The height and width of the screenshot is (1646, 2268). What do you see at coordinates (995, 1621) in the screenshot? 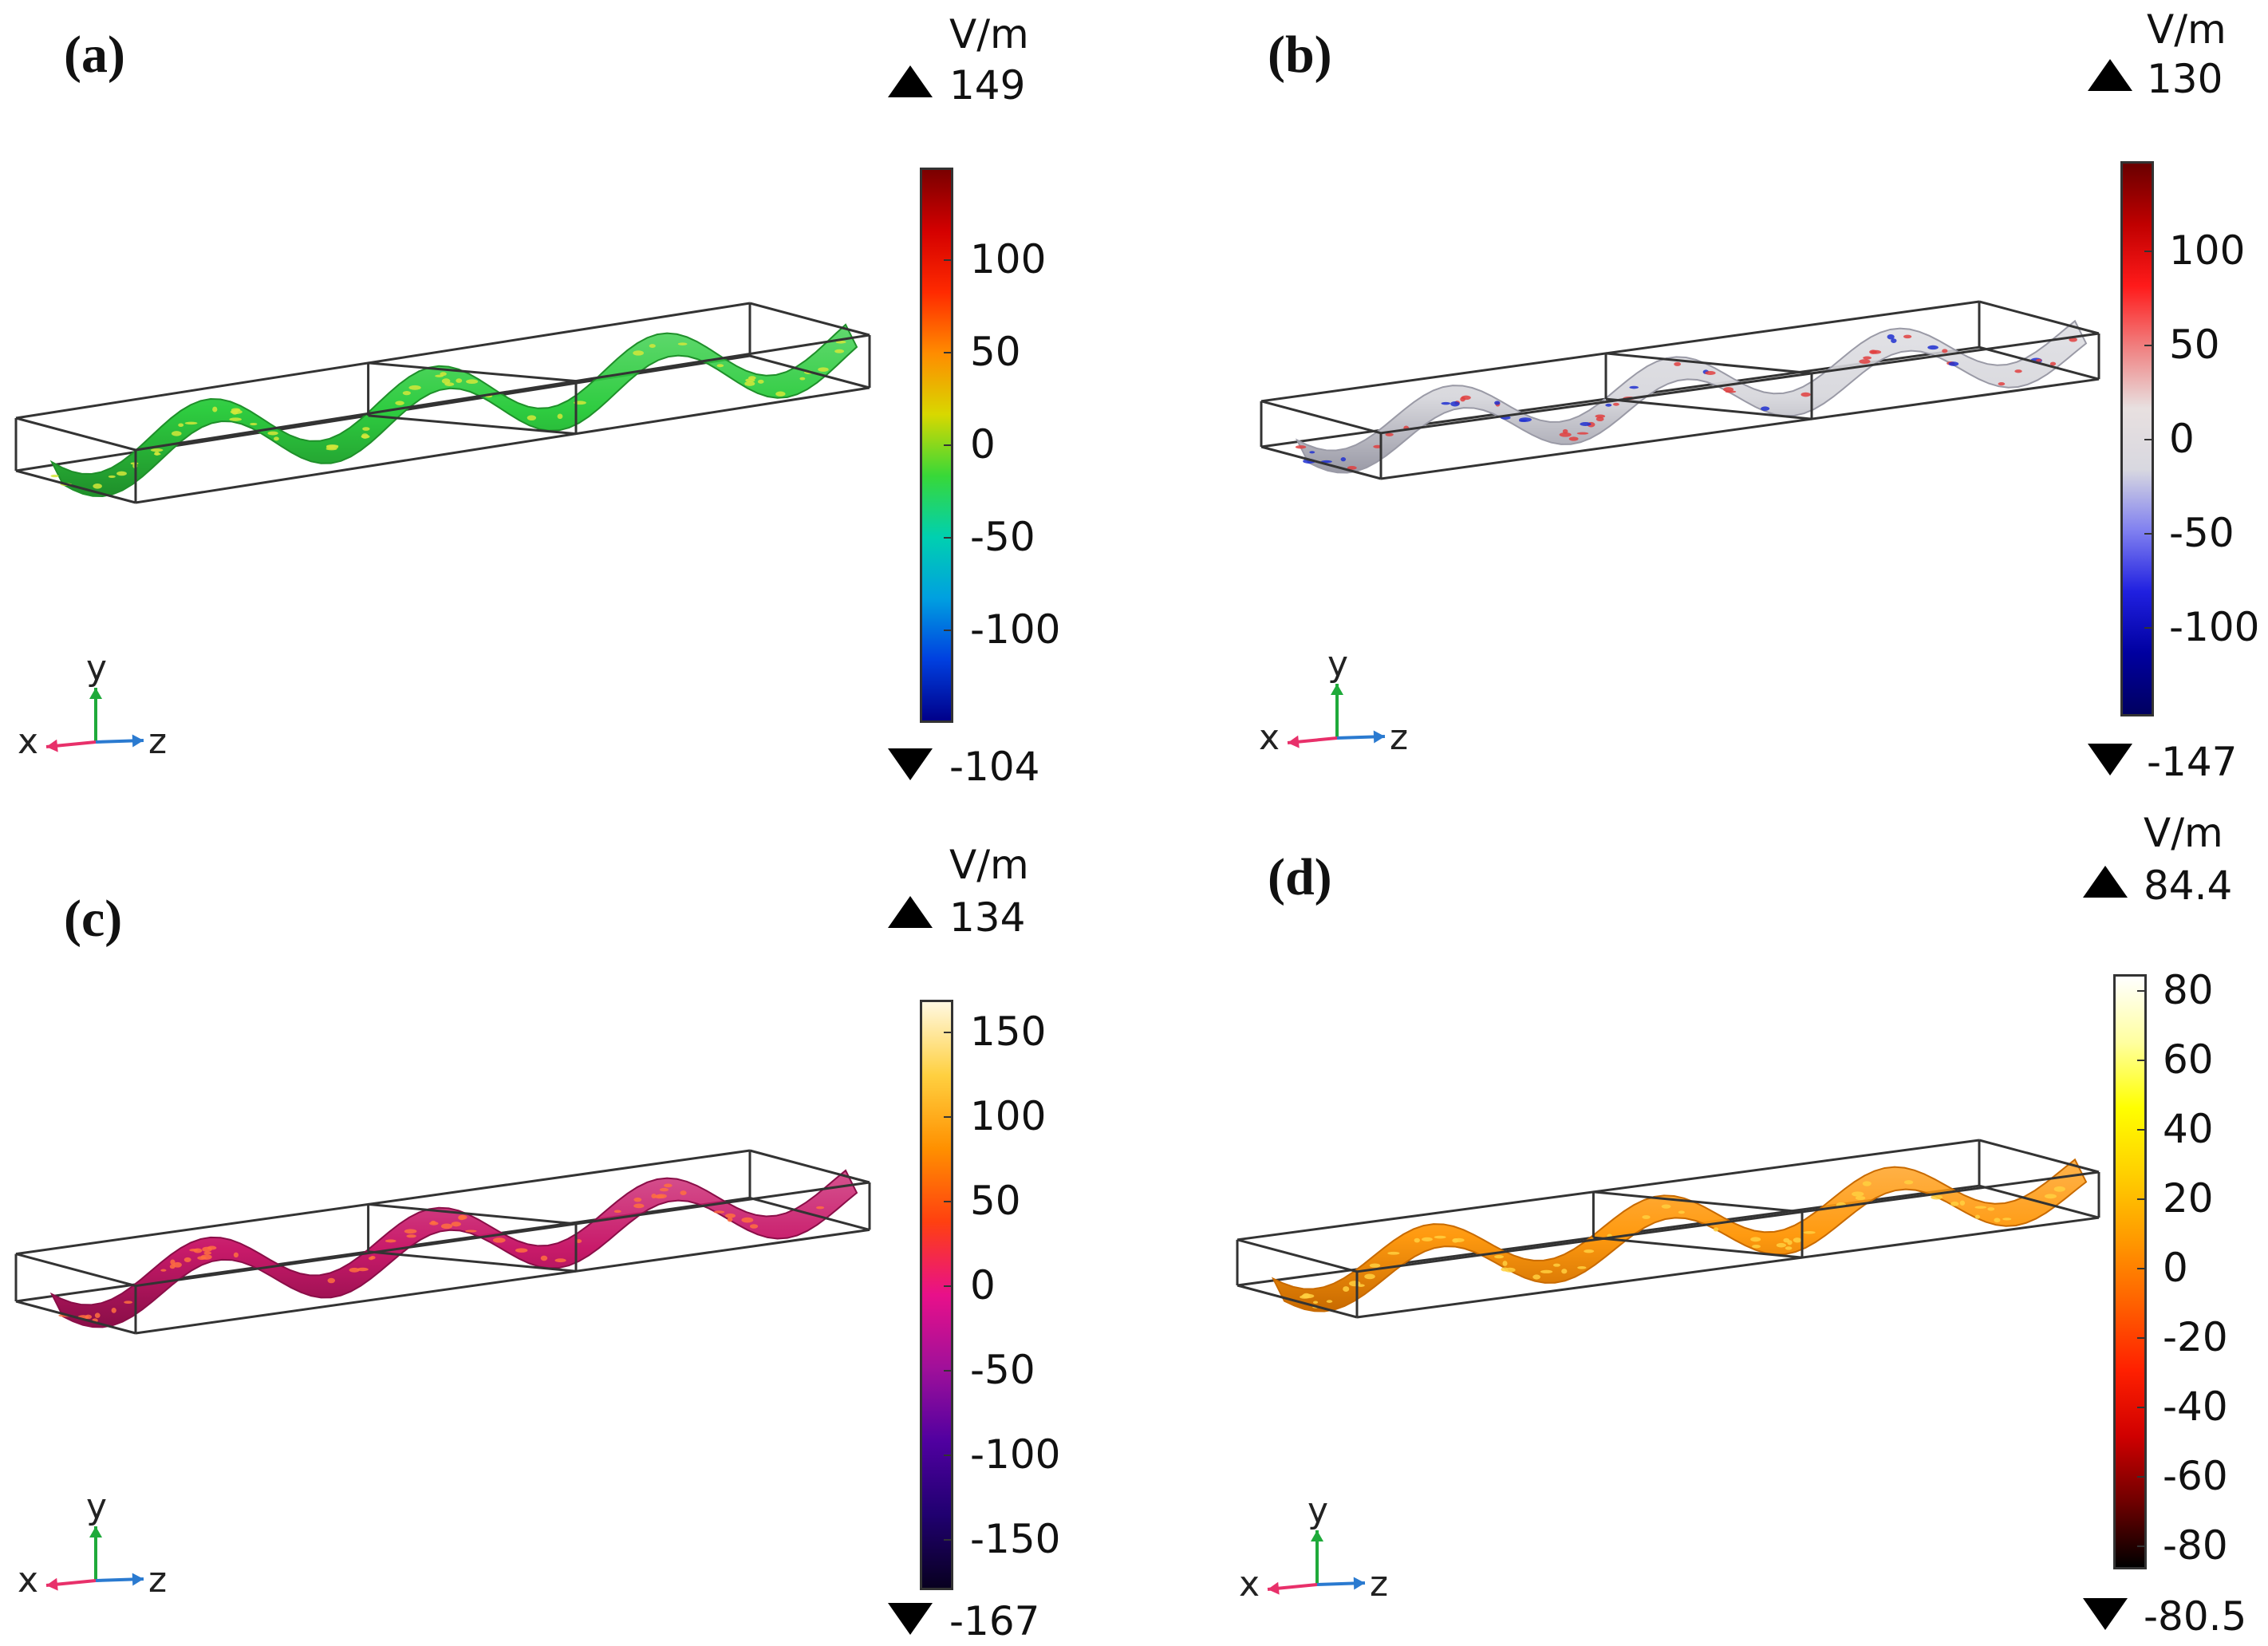
I see `colorbar-min: -167` at bounding box center [995, 1621].